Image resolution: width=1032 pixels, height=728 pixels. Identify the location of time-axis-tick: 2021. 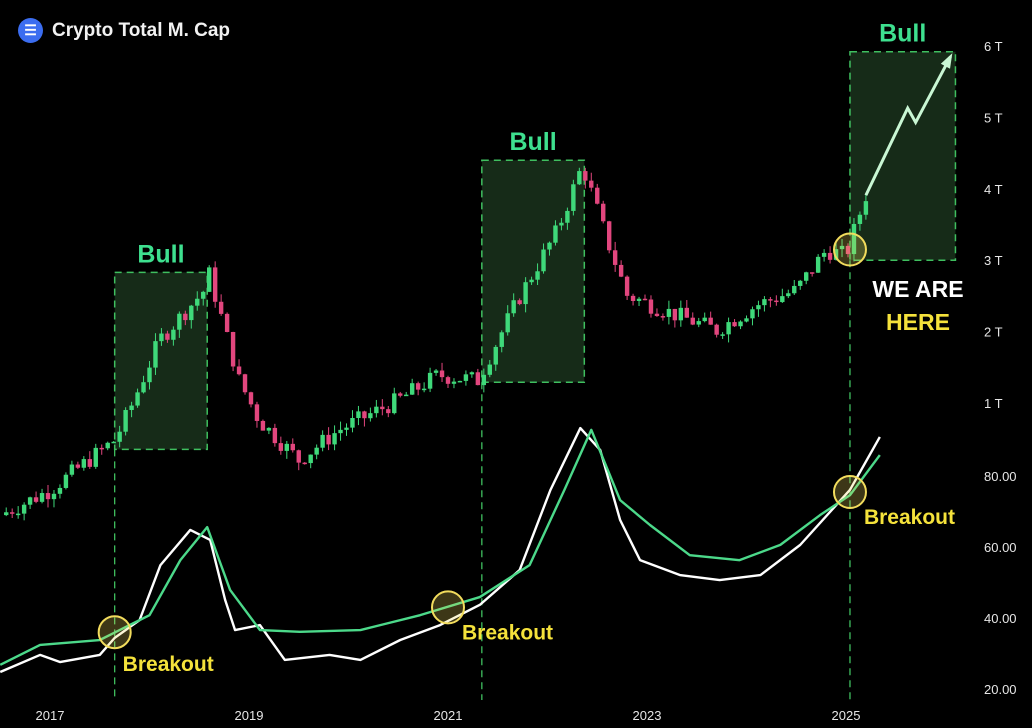
(448, 715).